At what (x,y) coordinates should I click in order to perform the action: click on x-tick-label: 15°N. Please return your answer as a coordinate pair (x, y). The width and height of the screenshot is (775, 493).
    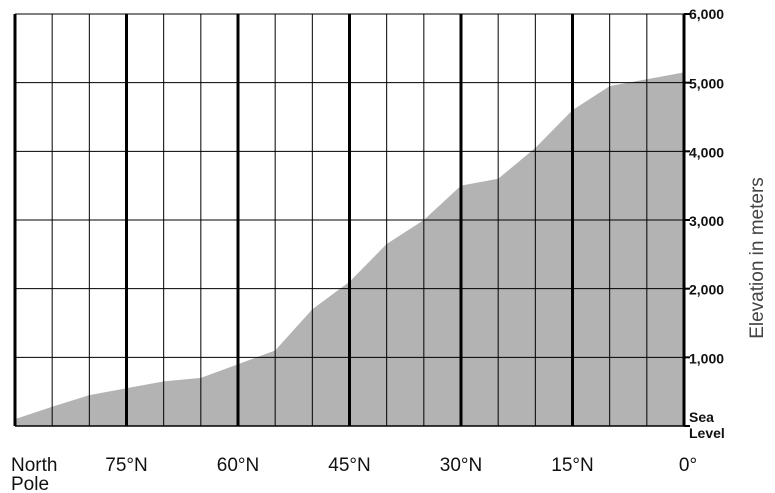
    Looking at the image, I should click on (572, 465).